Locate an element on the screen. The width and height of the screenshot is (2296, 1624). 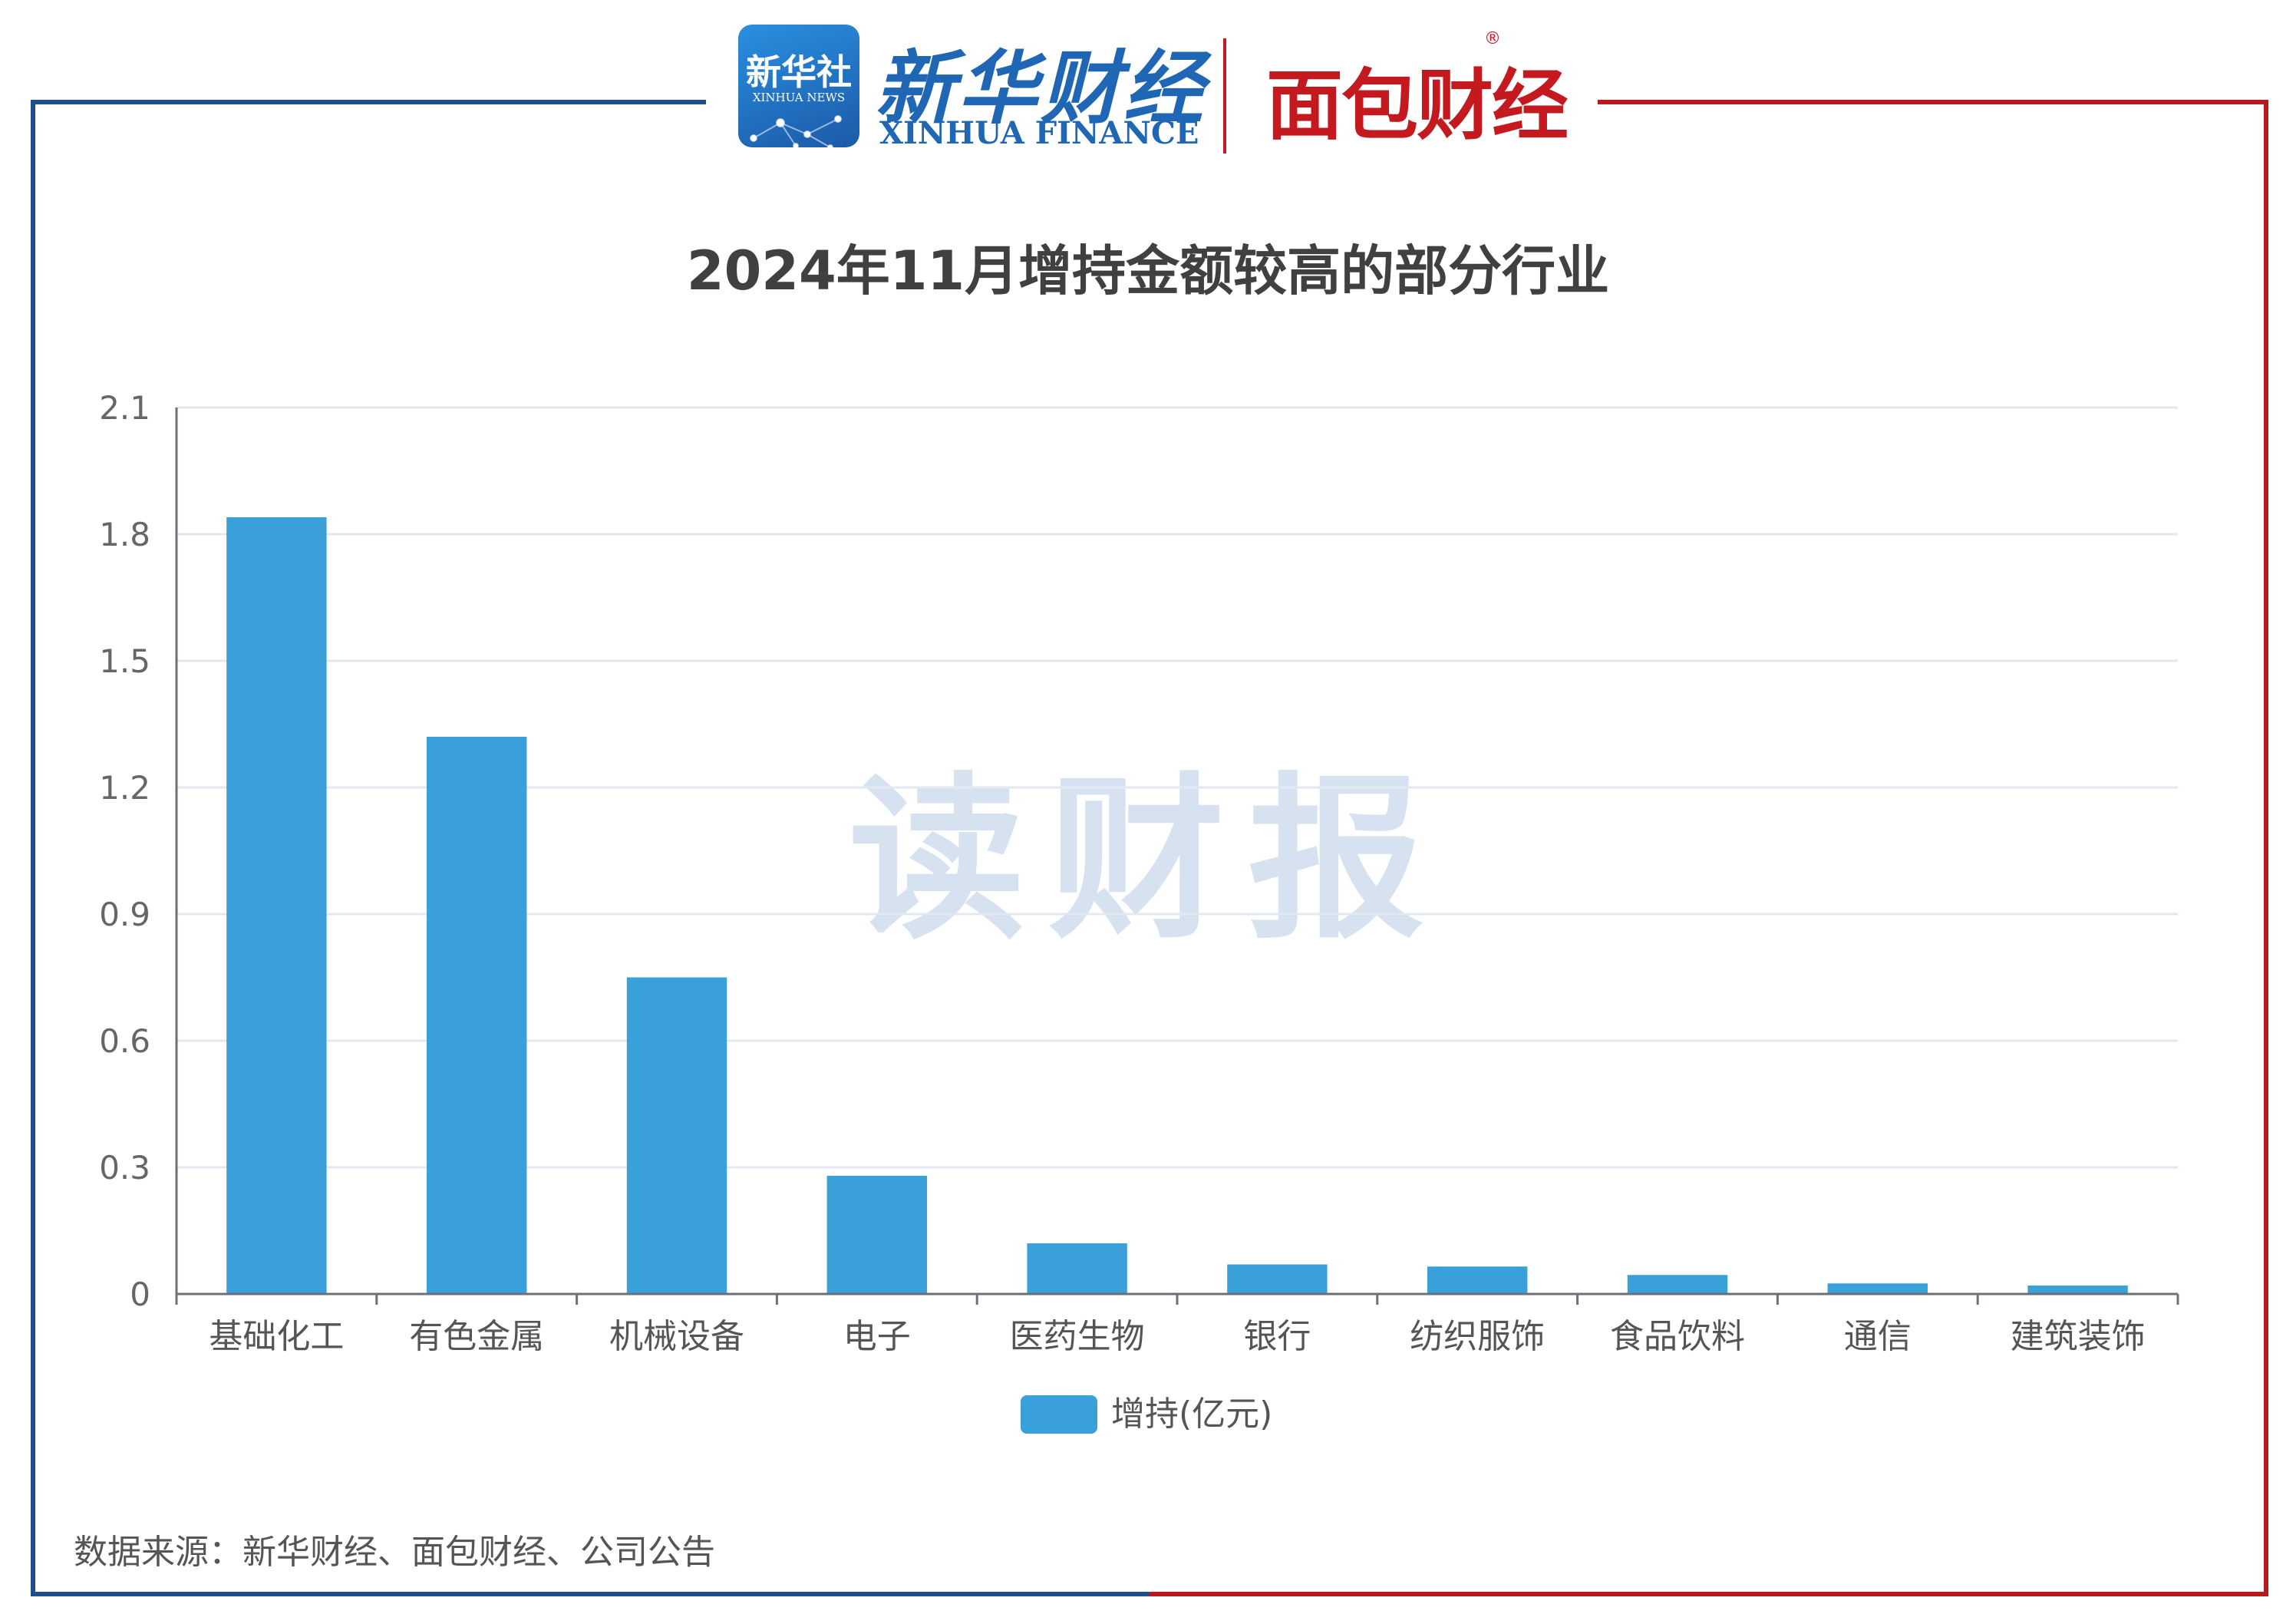
y-tick-label: 1.5 is located at coordinates (124, 661).